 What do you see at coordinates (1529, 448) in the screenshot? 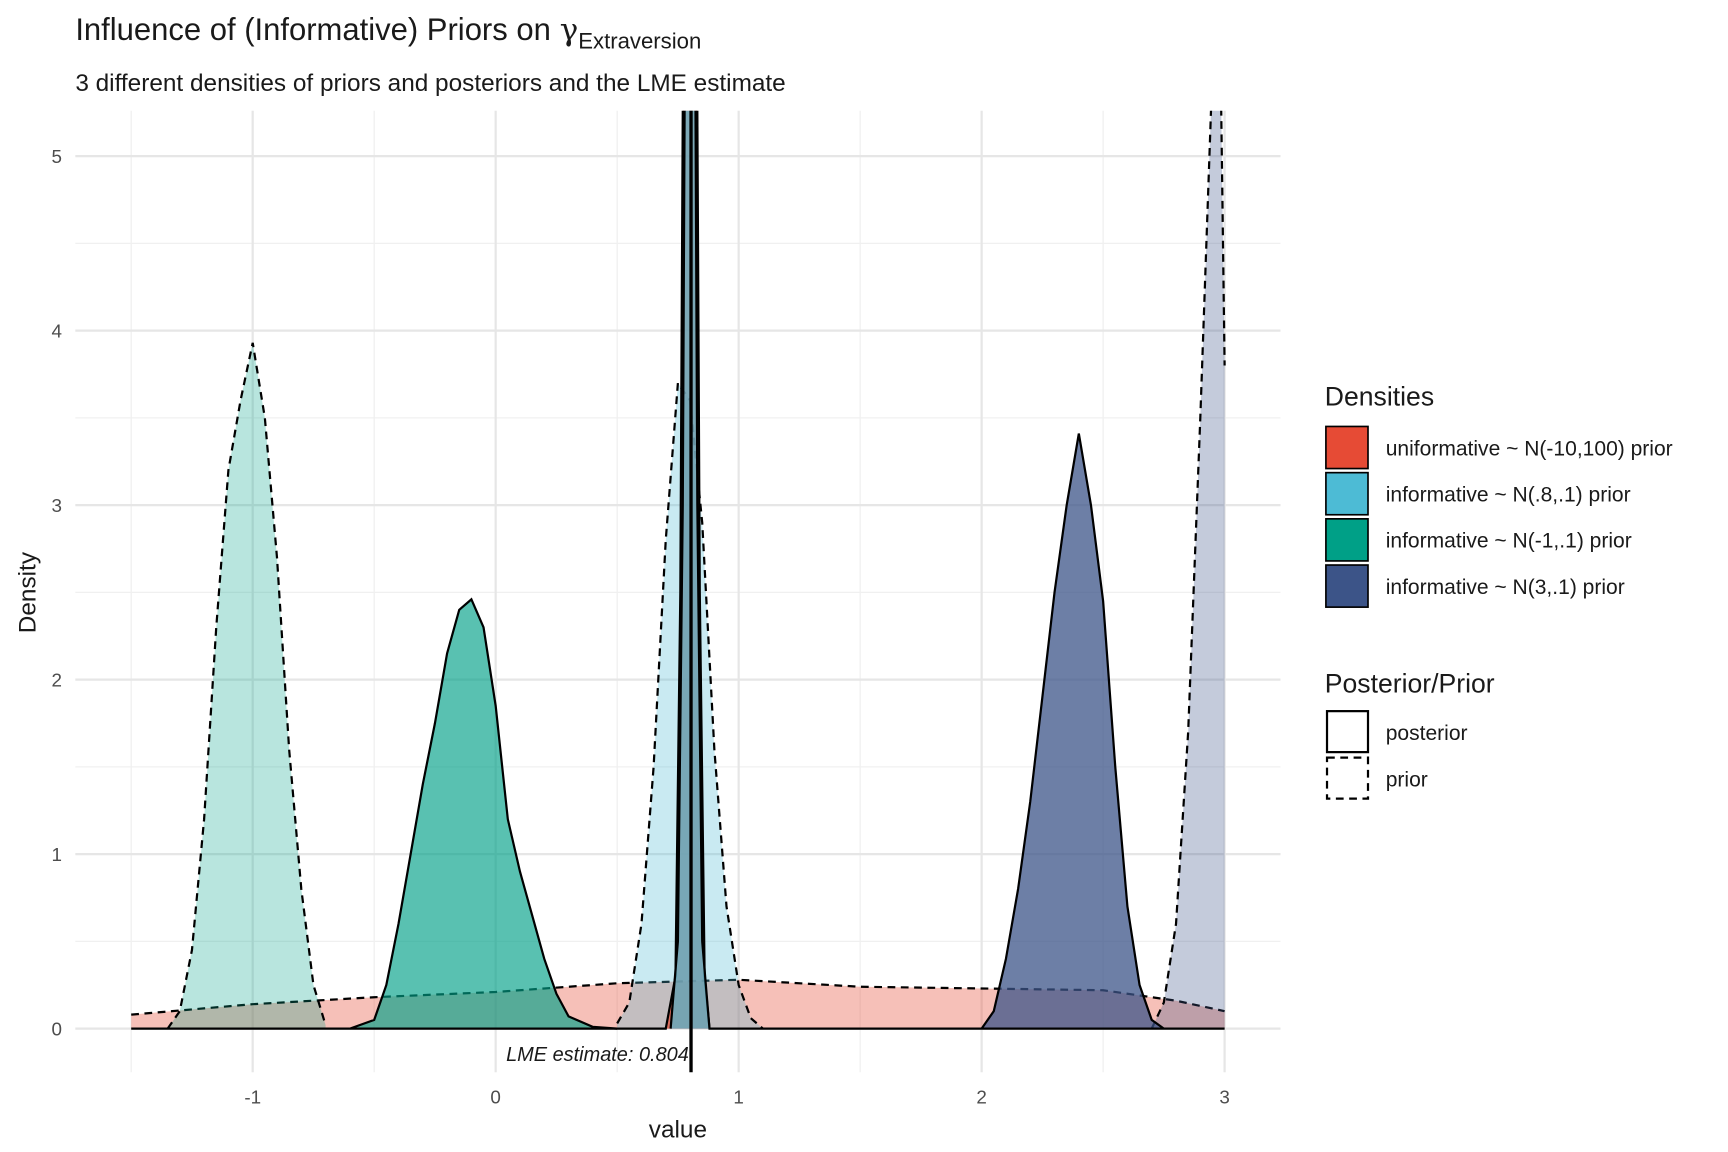
I see `legend-label: uniformative ~ N(-10,100) prior` at bounding box center [1529, 448].